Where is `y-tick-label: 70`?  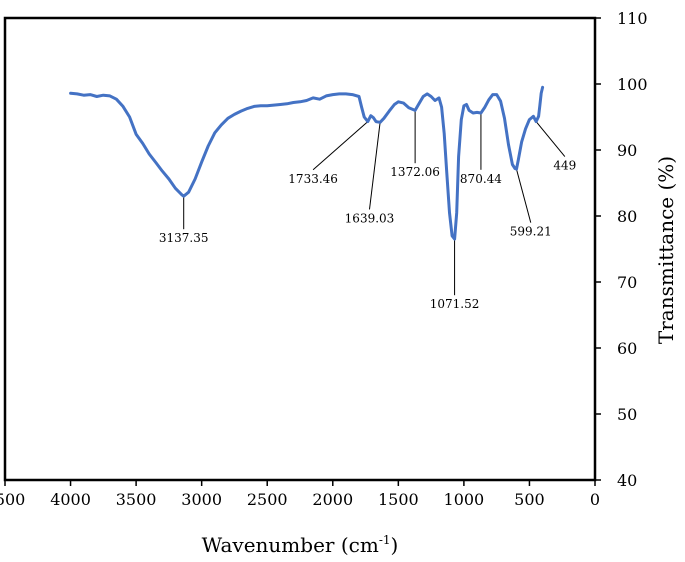 y-tick-label: 70 is located at coordinates (627, 282).